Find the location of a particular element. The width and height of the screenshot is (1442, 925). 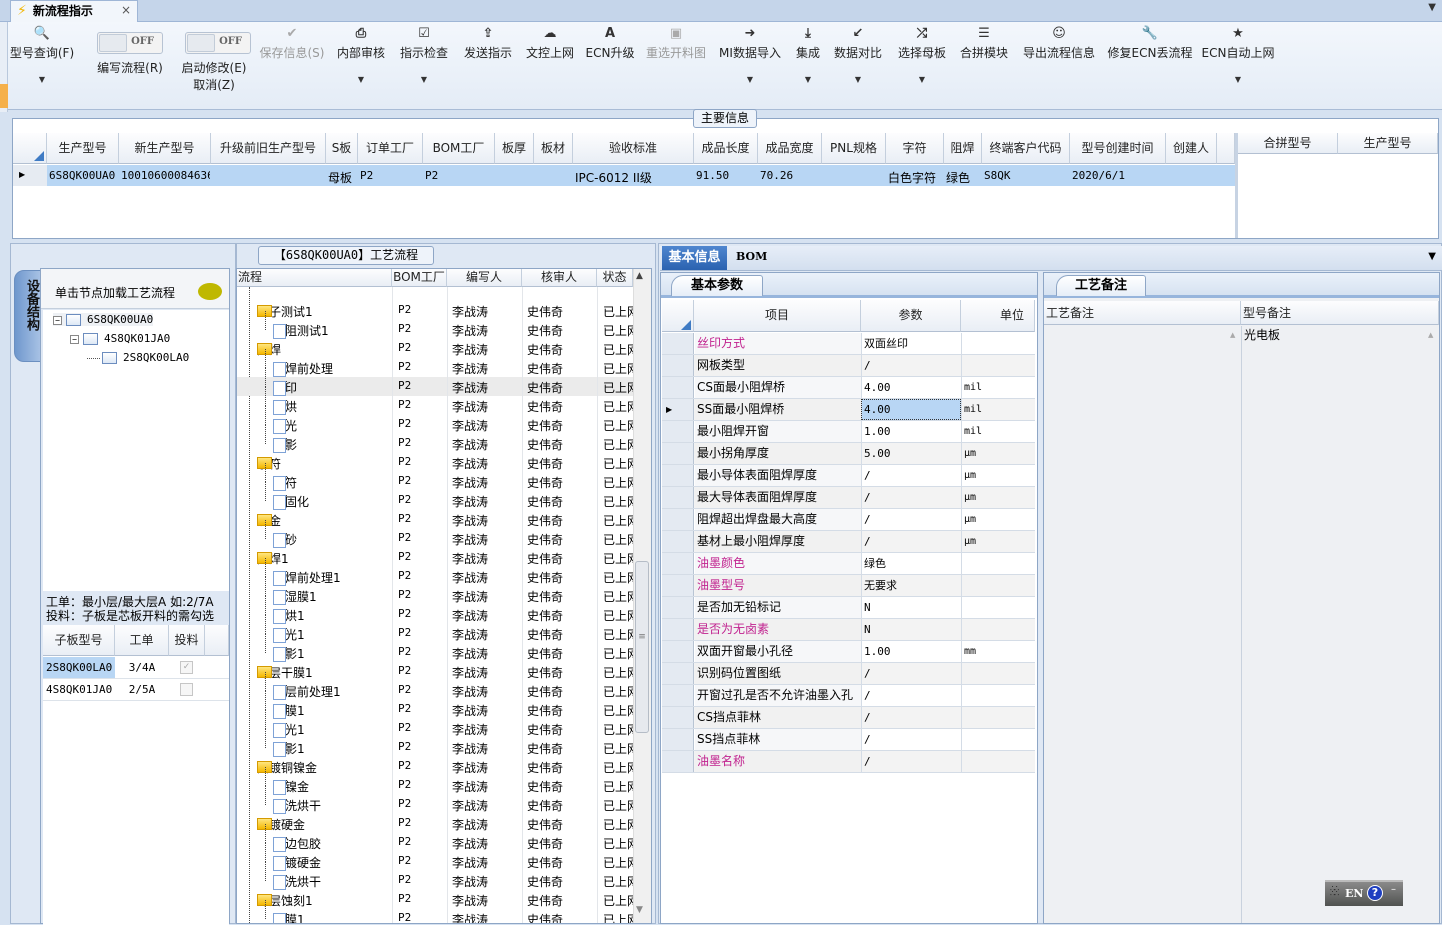

param-row: 丝印方式 双面丝印 is located at coordinates (848, 344).